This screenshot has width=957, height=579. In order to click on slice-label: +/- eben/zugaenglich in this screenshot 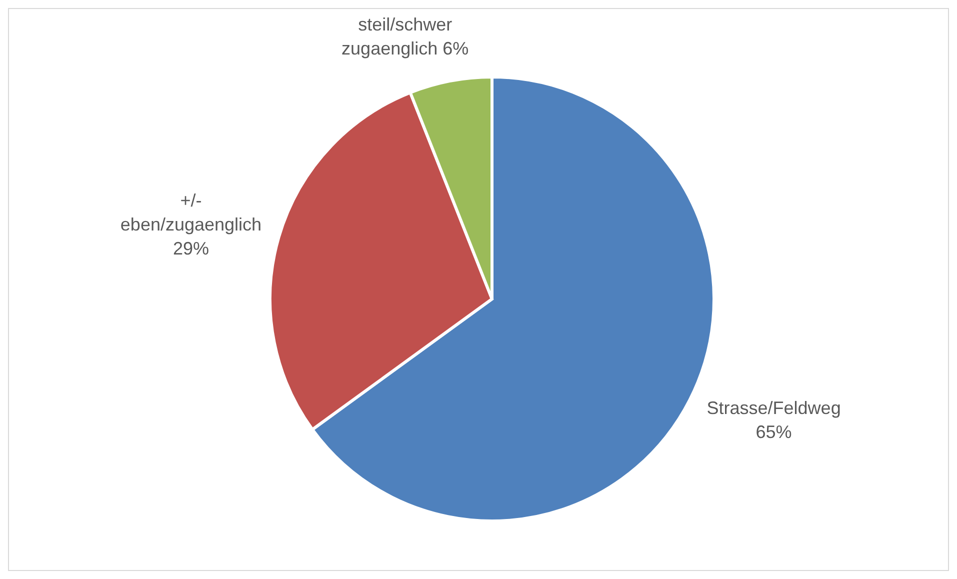, I will do `click(191, 212)`.